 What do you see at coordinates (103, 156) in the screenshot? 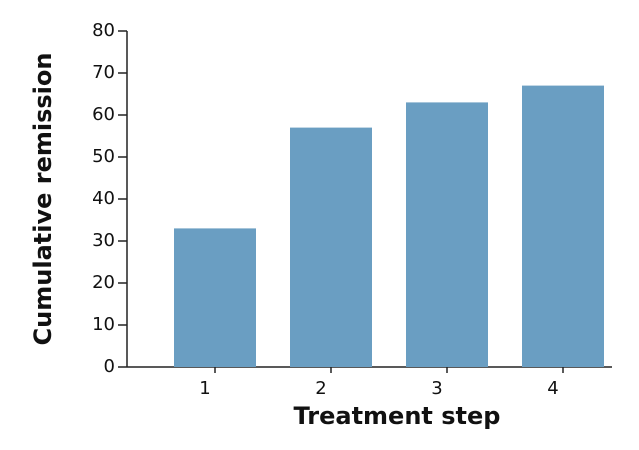
I see `y-tick-label: 50` at bounding box center [103, 156].